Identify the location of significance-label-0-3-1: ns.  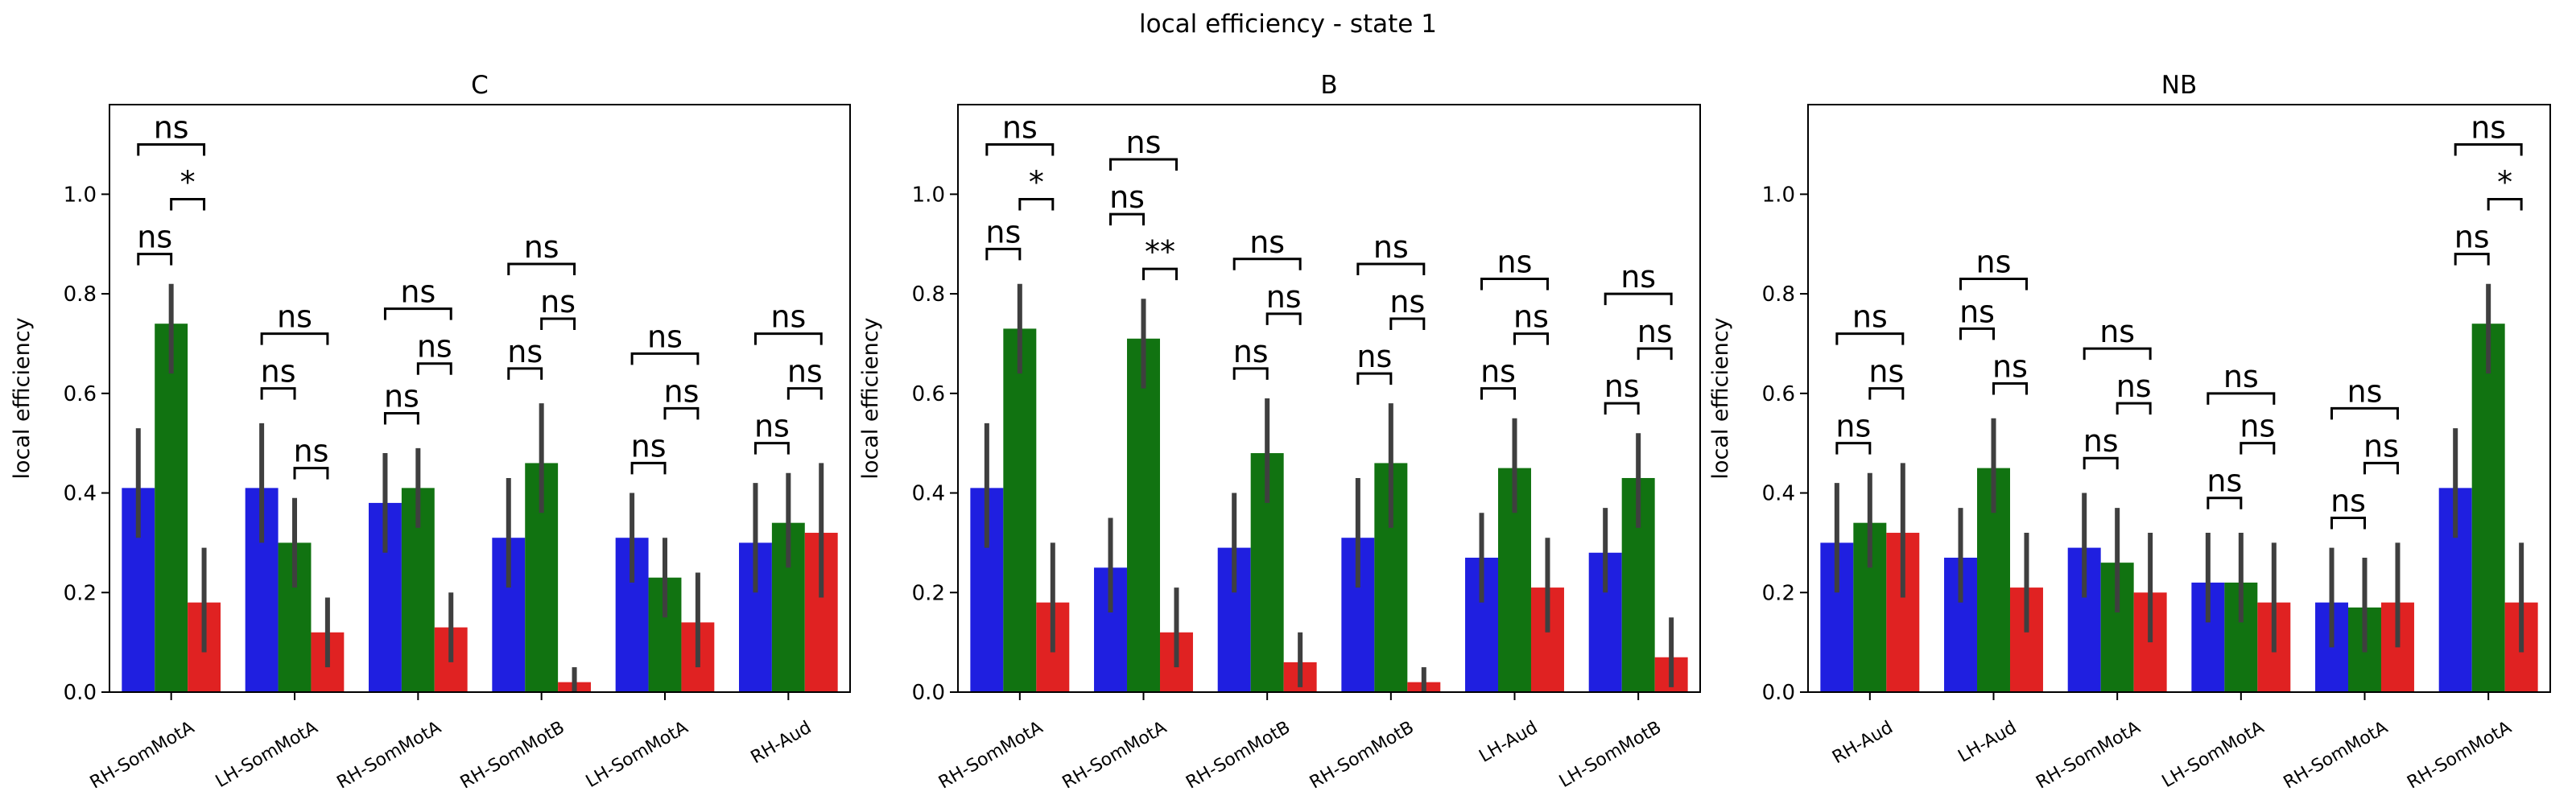
(558, 301).